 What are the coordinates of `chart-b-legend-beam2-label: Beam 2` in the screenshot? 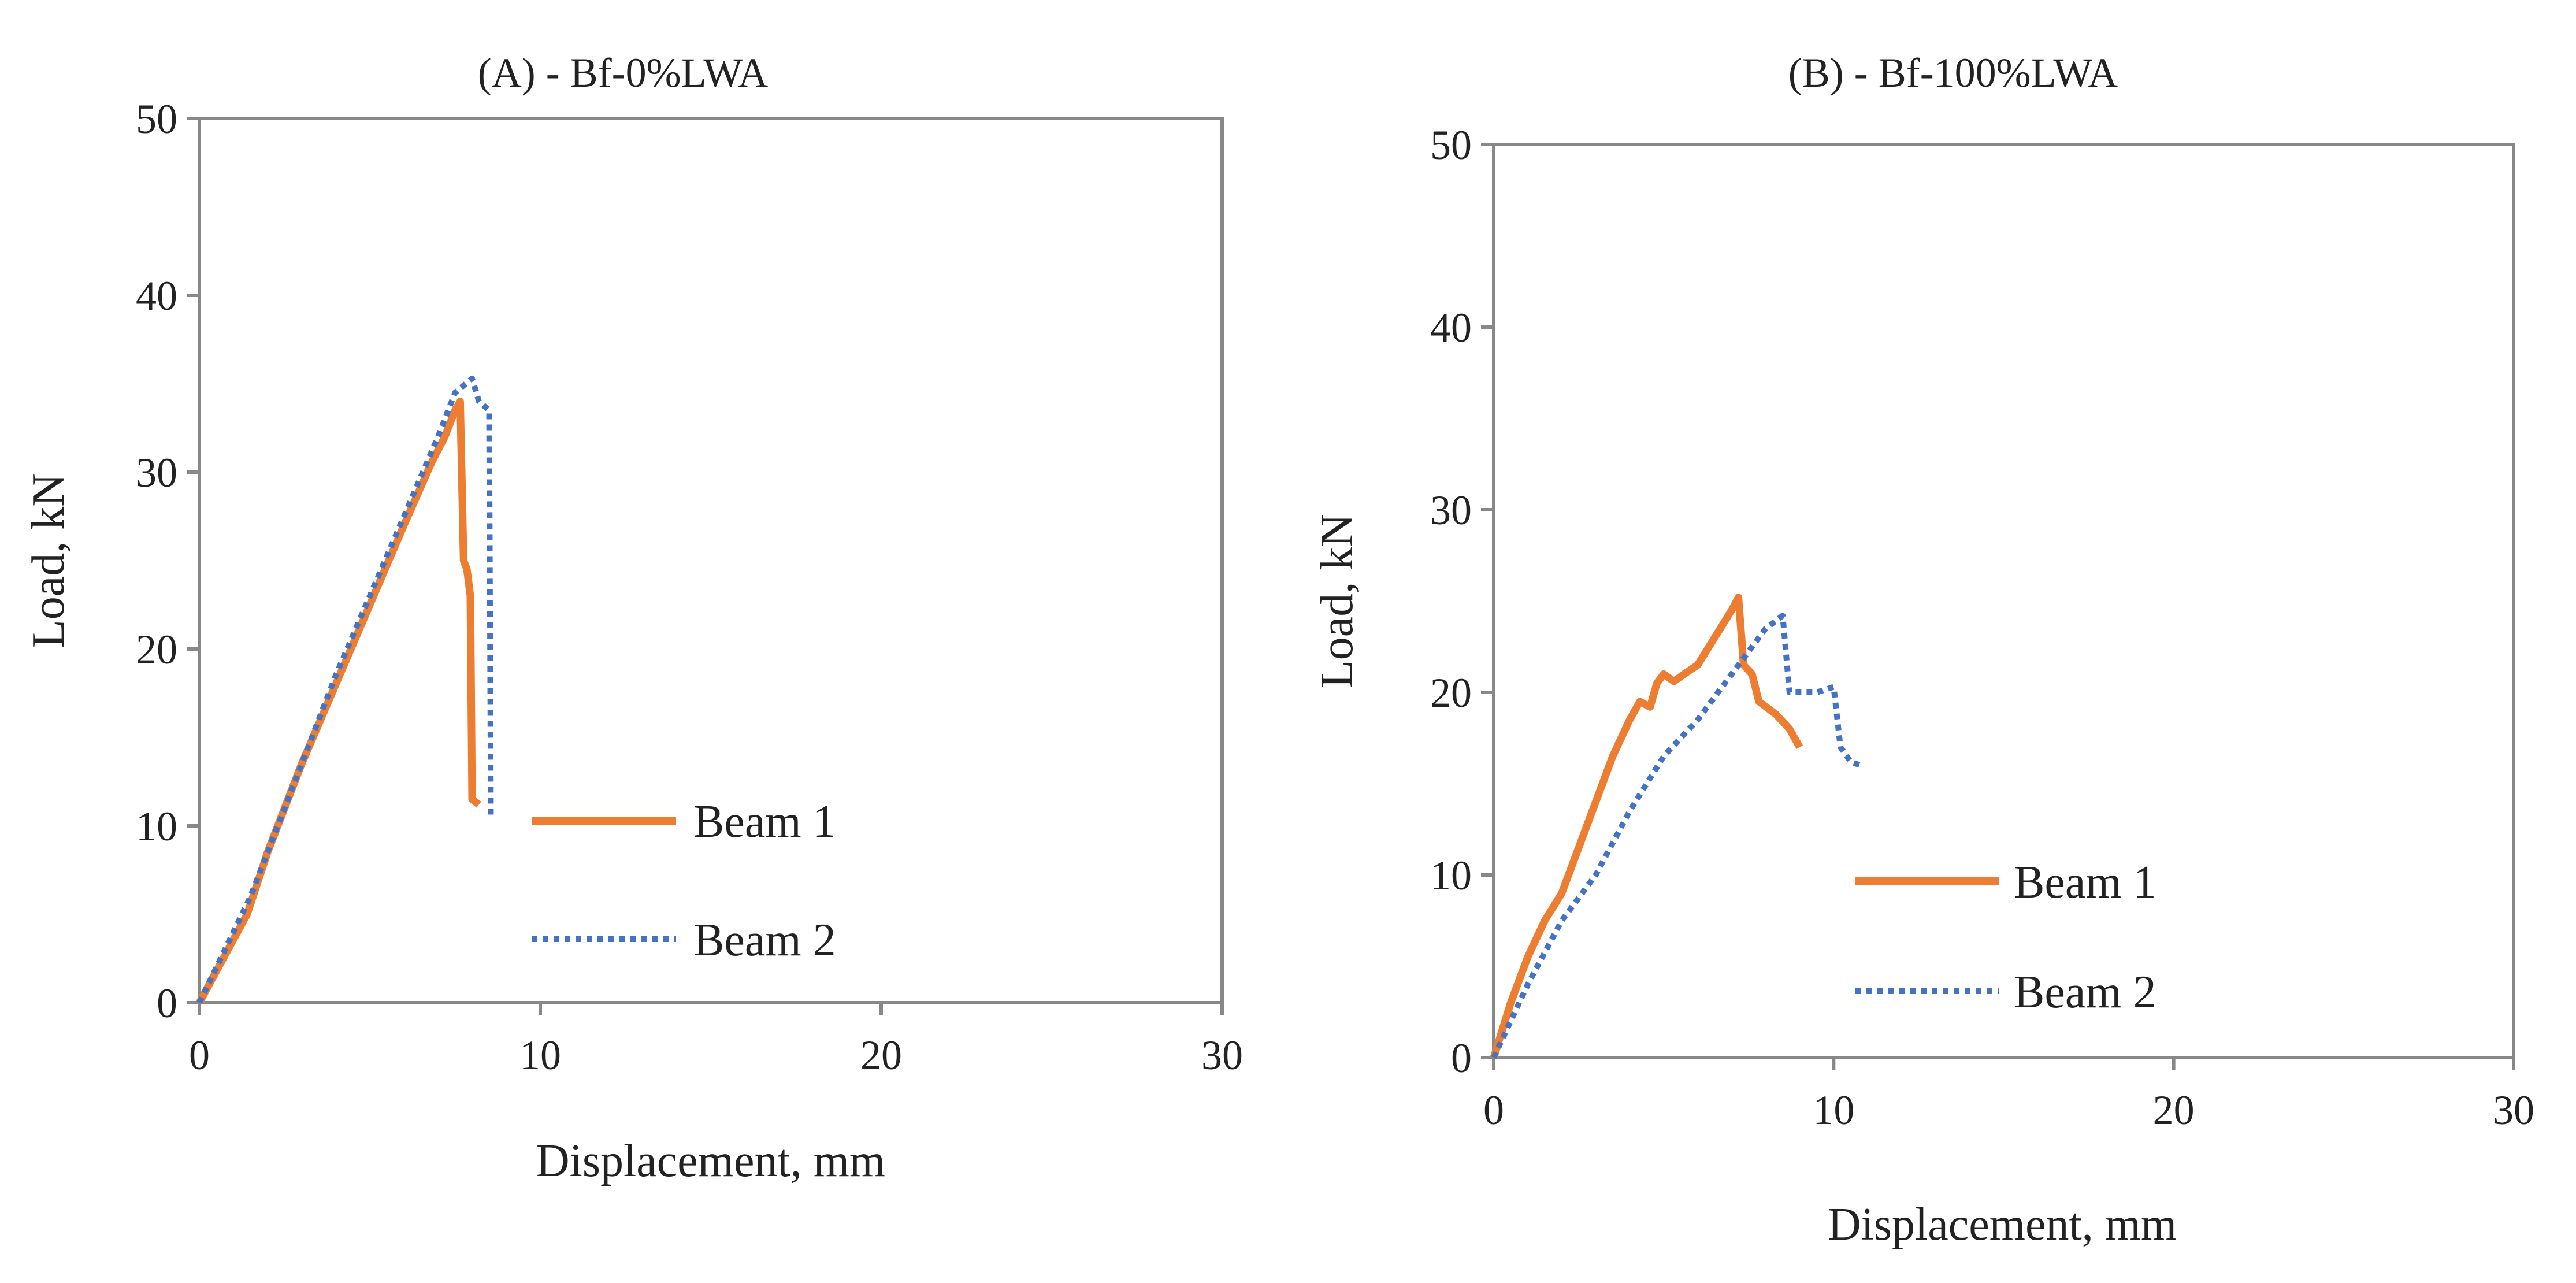 It's located at (2085, 992).